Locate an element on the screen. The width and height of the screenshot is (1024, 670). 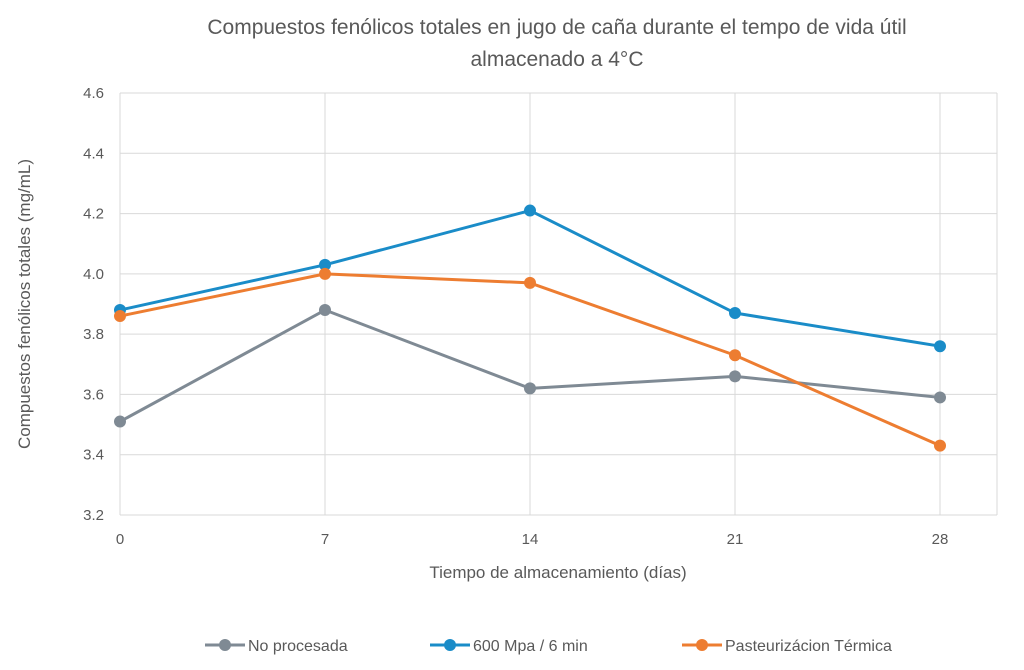
x-axis-title: Tiempo de almacenamiento (días) is located at coordinates (557, 572).